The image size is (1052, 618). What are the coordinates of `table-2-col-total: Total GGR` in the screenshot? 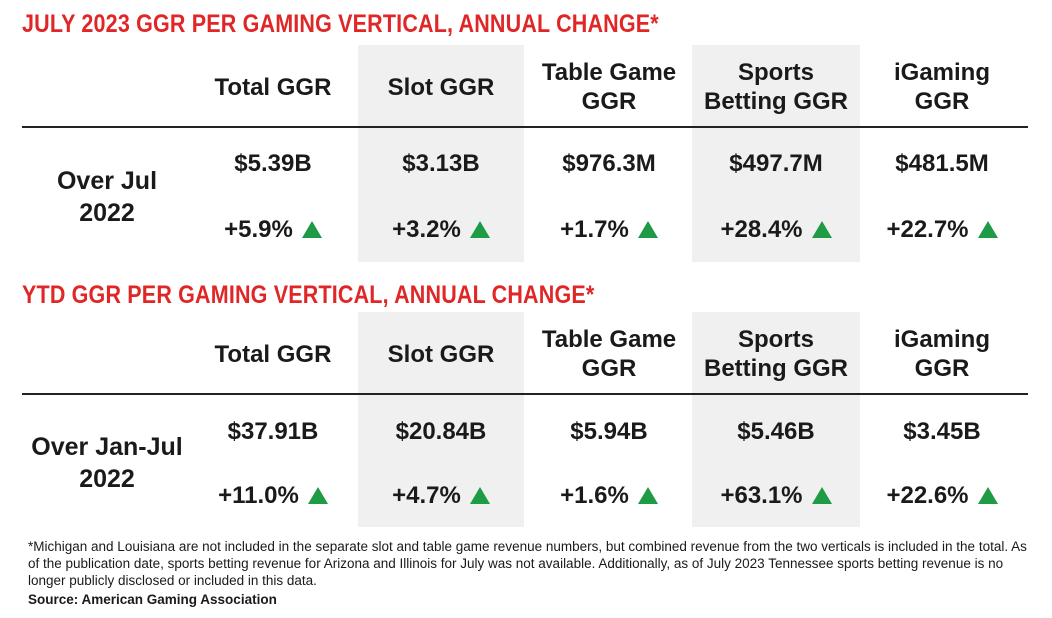 It's located at (273, 354).